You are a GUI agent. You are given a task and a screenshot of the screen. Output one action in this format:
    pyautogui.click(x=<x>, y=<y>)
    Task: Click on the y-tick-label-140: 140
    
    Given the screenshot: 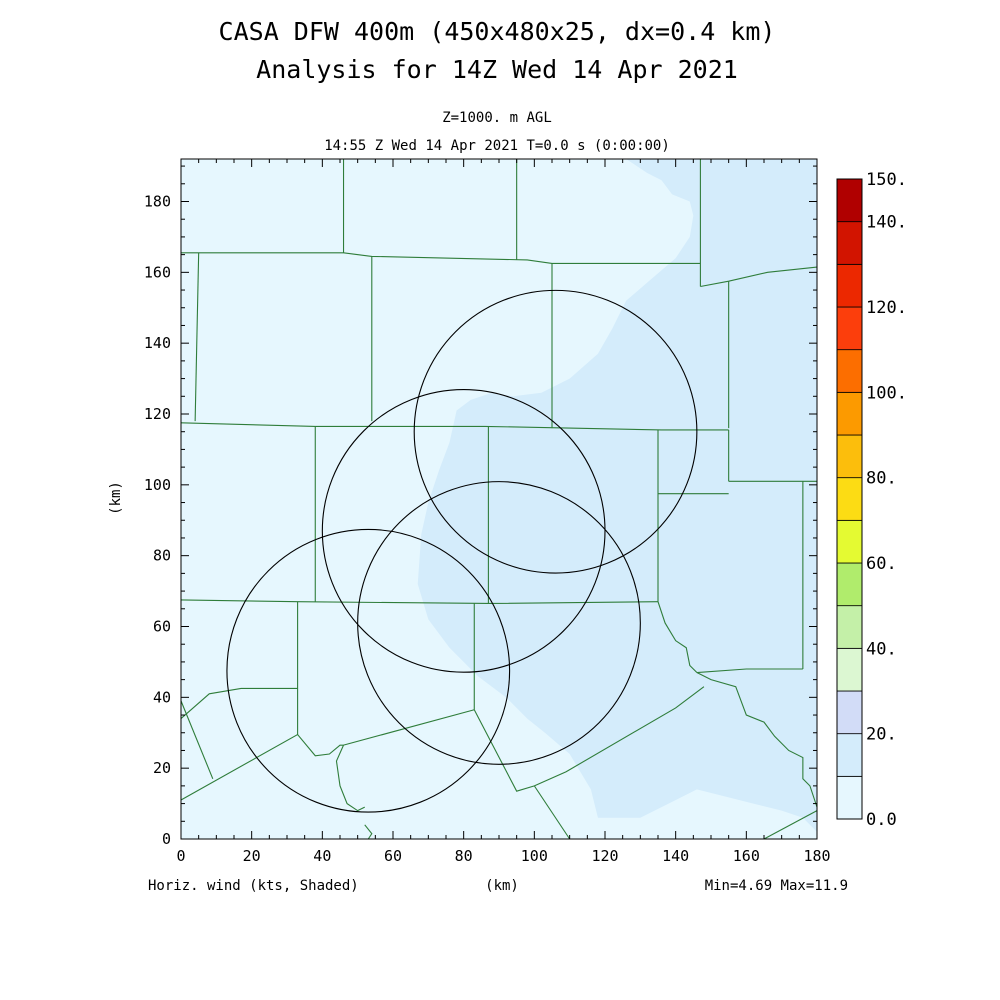 What is the action you would take?
    pyautogui.click(x=157, y=343)
    